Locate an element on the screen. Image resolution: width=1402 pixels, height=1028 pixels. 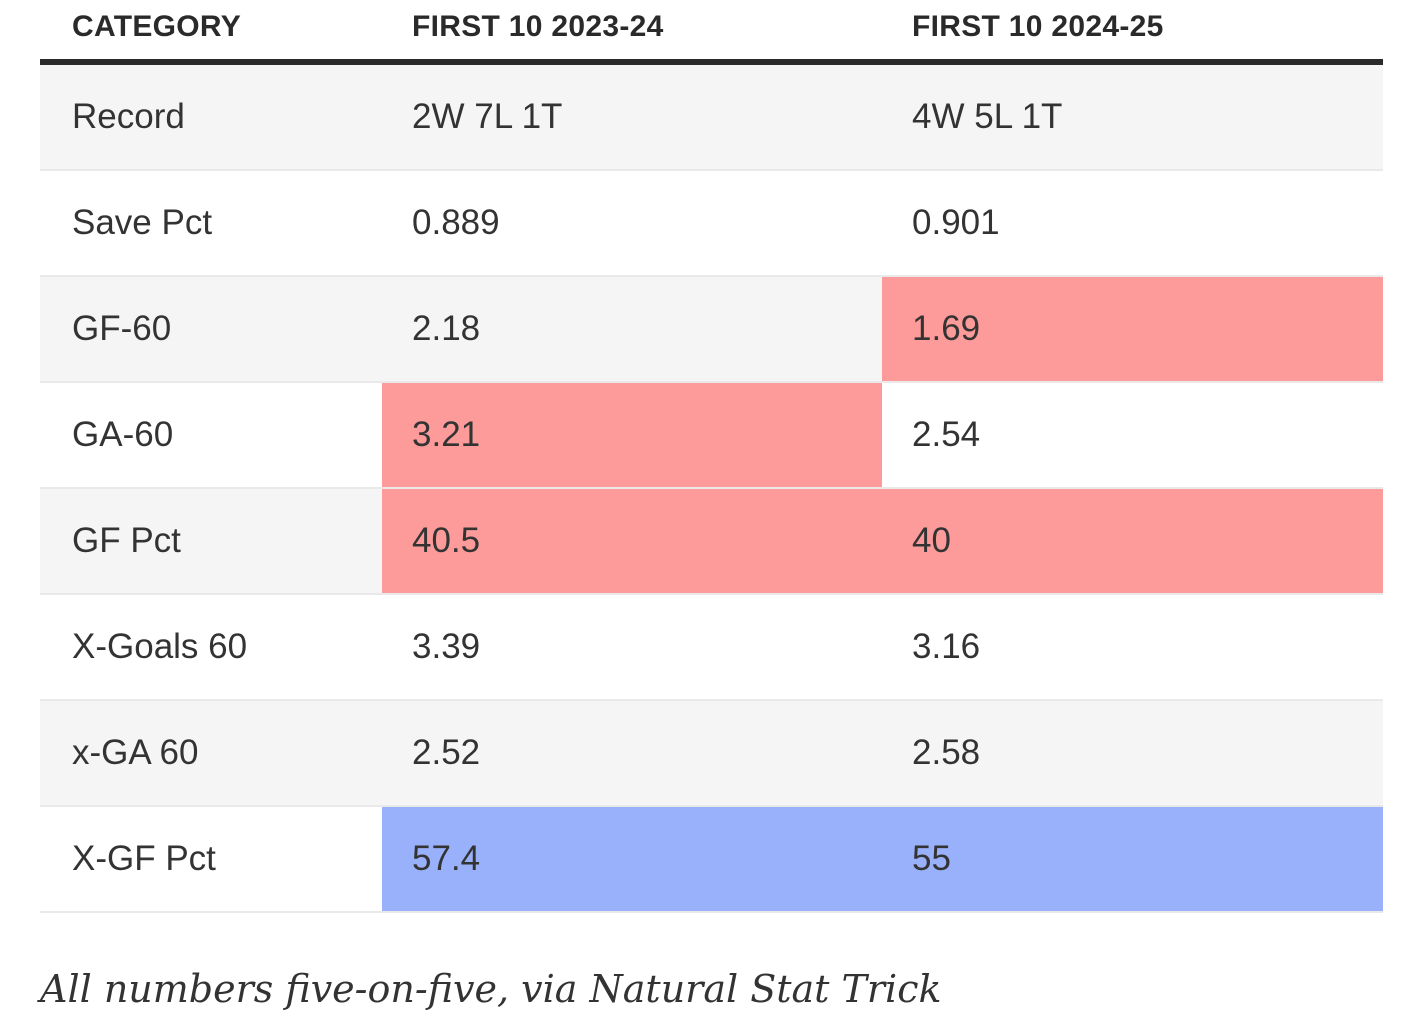
table-row-ga-60: GA-60 3.21 2.54 is located at coordinates (711, 436).